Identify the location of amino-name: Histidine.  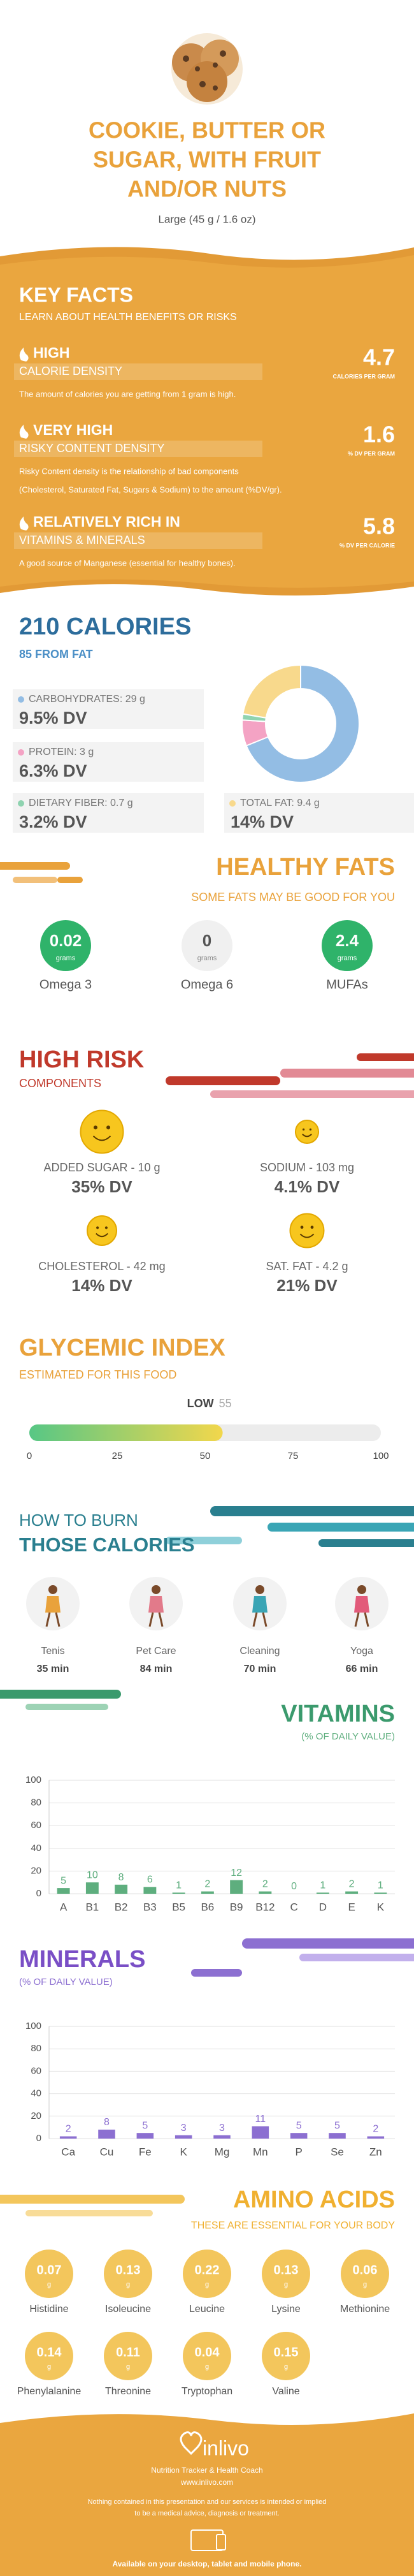
(48, 2309).